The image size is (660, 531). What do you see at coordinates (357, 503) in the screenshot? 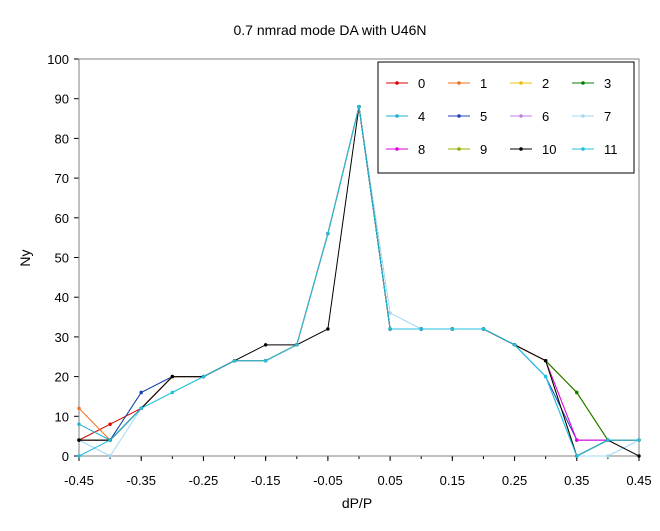
I see `x-axis-label: dP/P` at bounding box center [357, 503].